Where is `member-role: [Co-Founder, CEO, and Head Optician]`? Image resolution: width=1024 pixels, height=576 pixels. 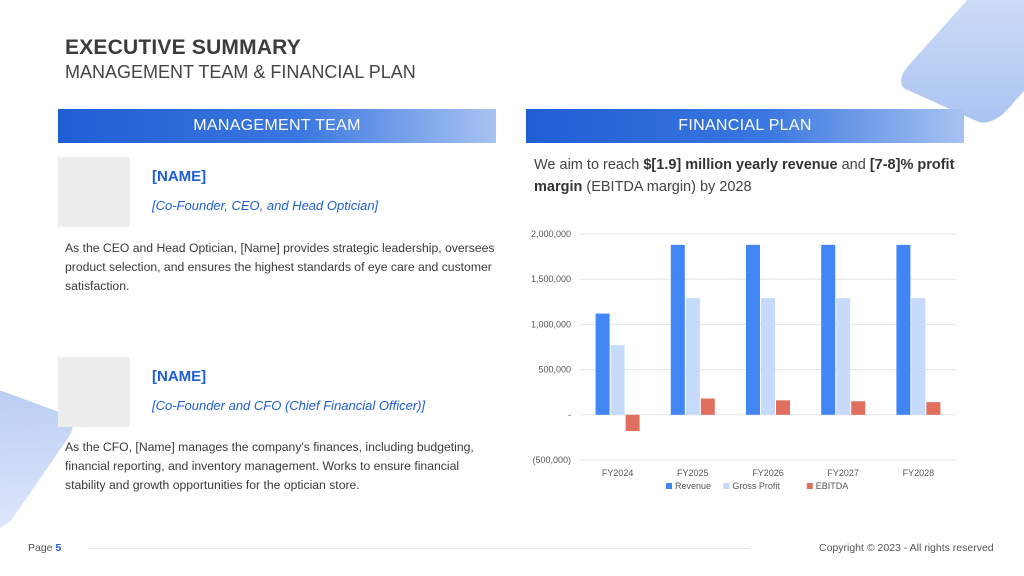
member-role: [Co-Founder, CEO, and Head Optician] is located at coordinates (265, 205).